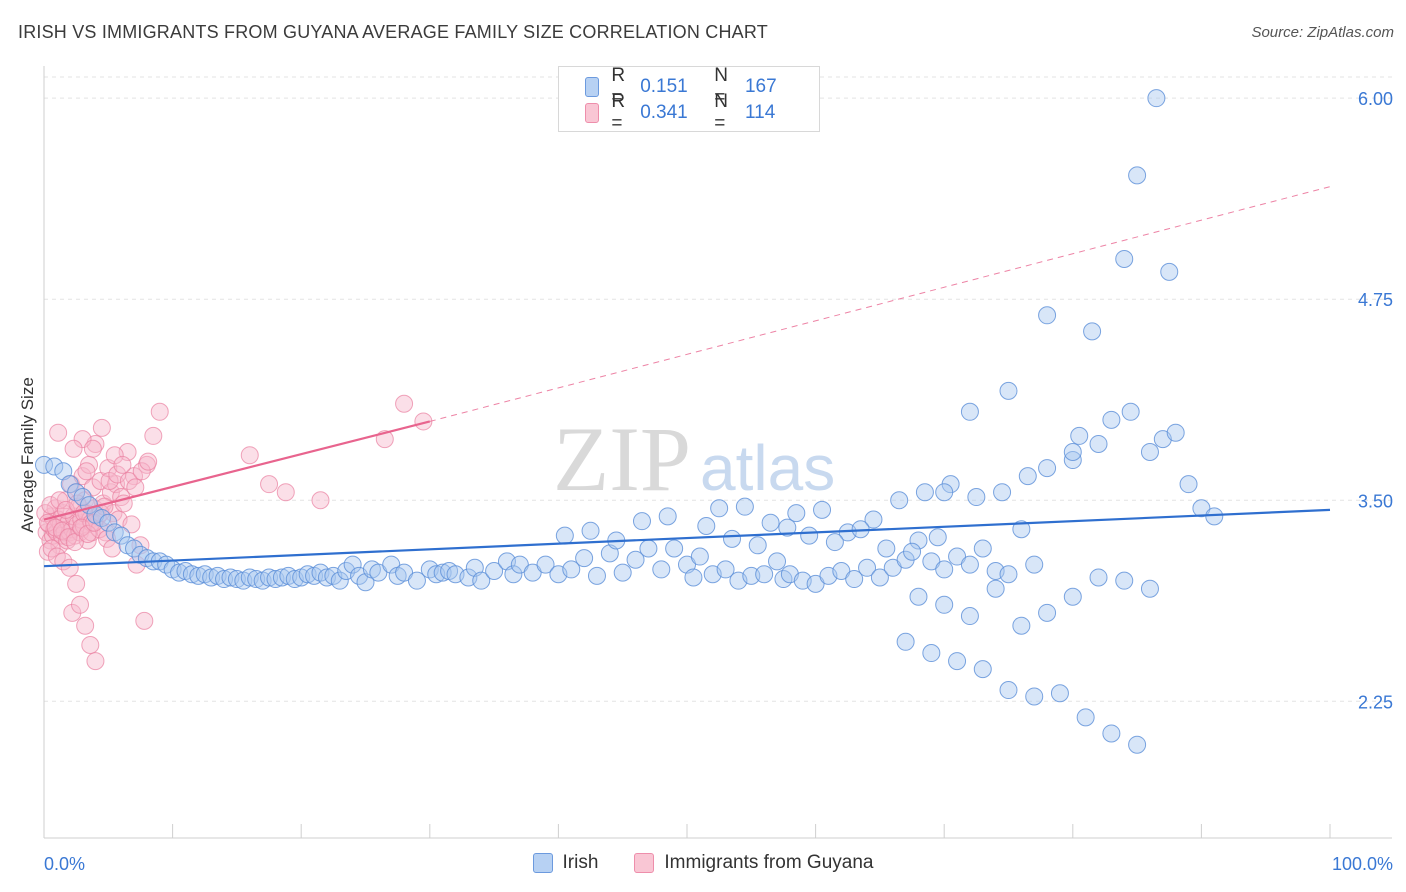  Describe the element at coordinates (1375, 300) in the screenshot. I see `y-tick-label: 4.75` at that location.